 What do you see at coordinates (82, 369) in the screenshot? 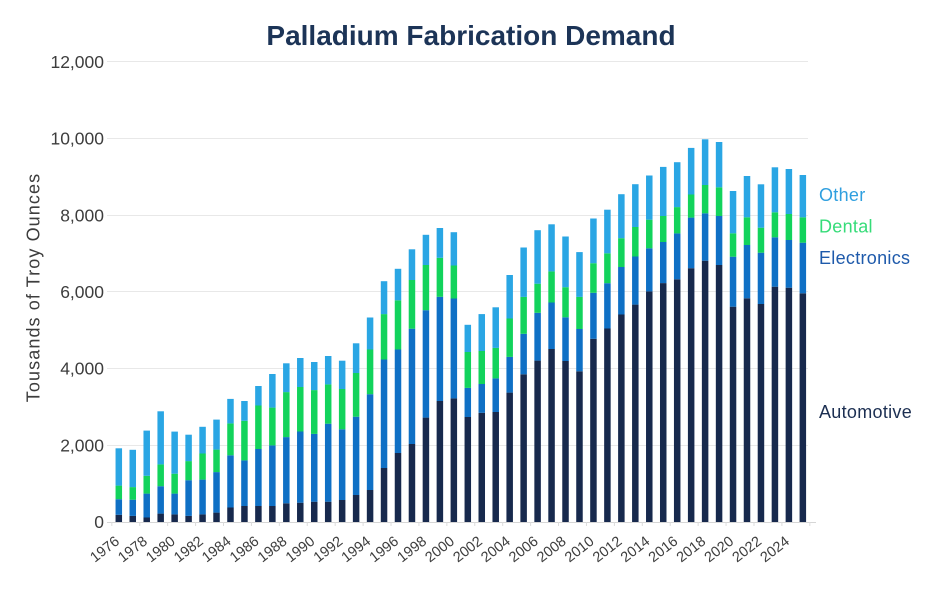
I see `svg-text: 4,000` at bounding box center [82, 369].